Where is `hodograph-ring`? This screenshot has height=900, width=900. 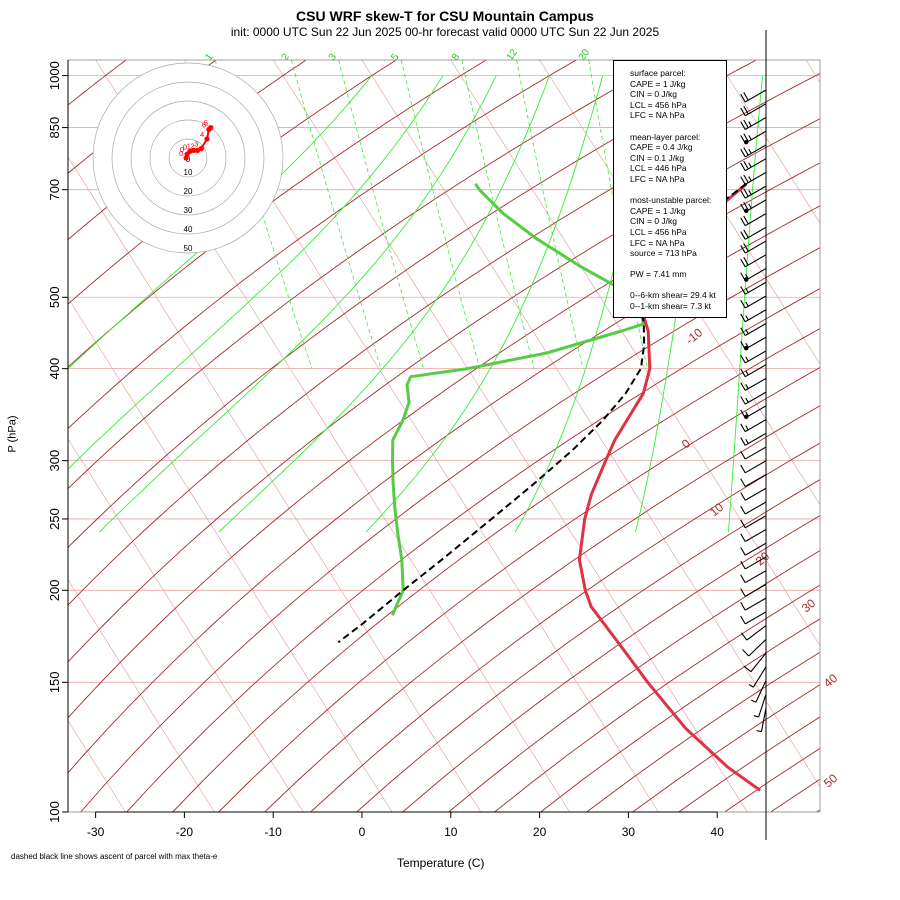 hodograph-ring is located at coordinates (188, 158).